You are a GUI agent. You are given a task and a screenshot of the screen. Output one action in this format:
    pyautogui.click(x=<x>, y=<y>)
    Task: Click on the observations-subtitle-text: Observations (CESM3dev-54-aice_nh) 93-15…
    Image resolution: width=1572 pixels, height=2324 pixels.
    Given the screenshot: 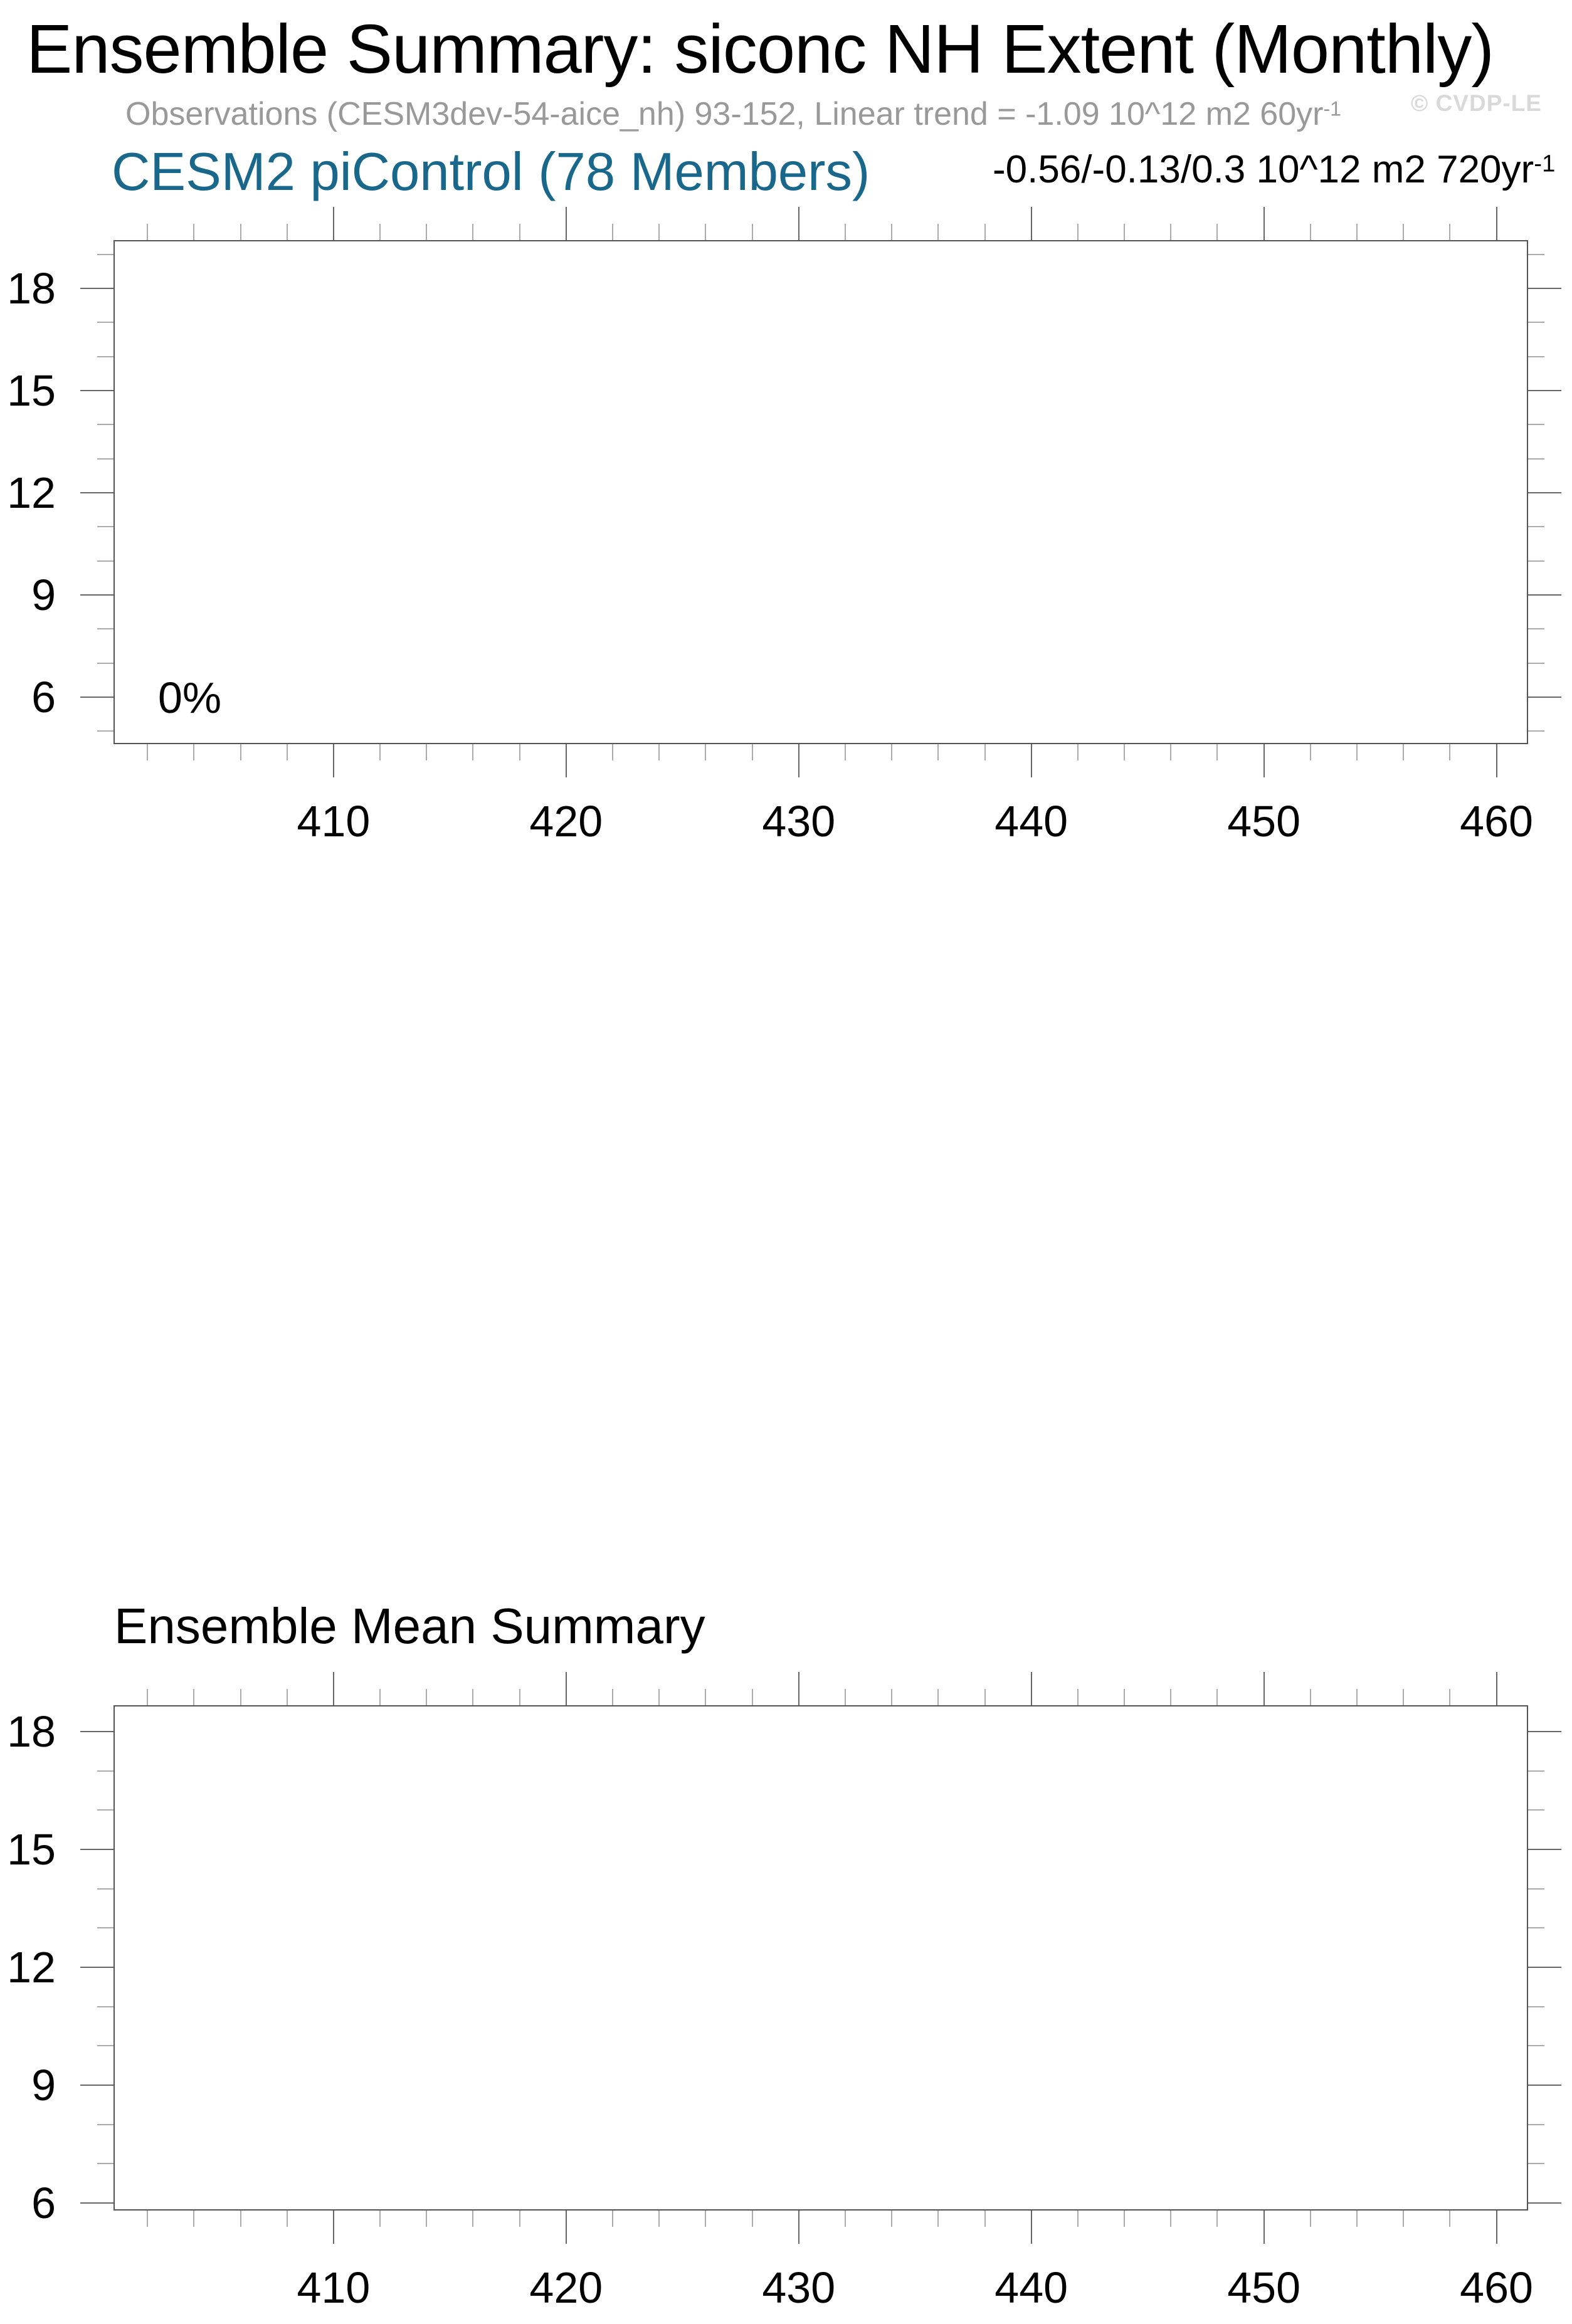 What is the action you would take?
    pyautogui.click(x=724, y=114)
    